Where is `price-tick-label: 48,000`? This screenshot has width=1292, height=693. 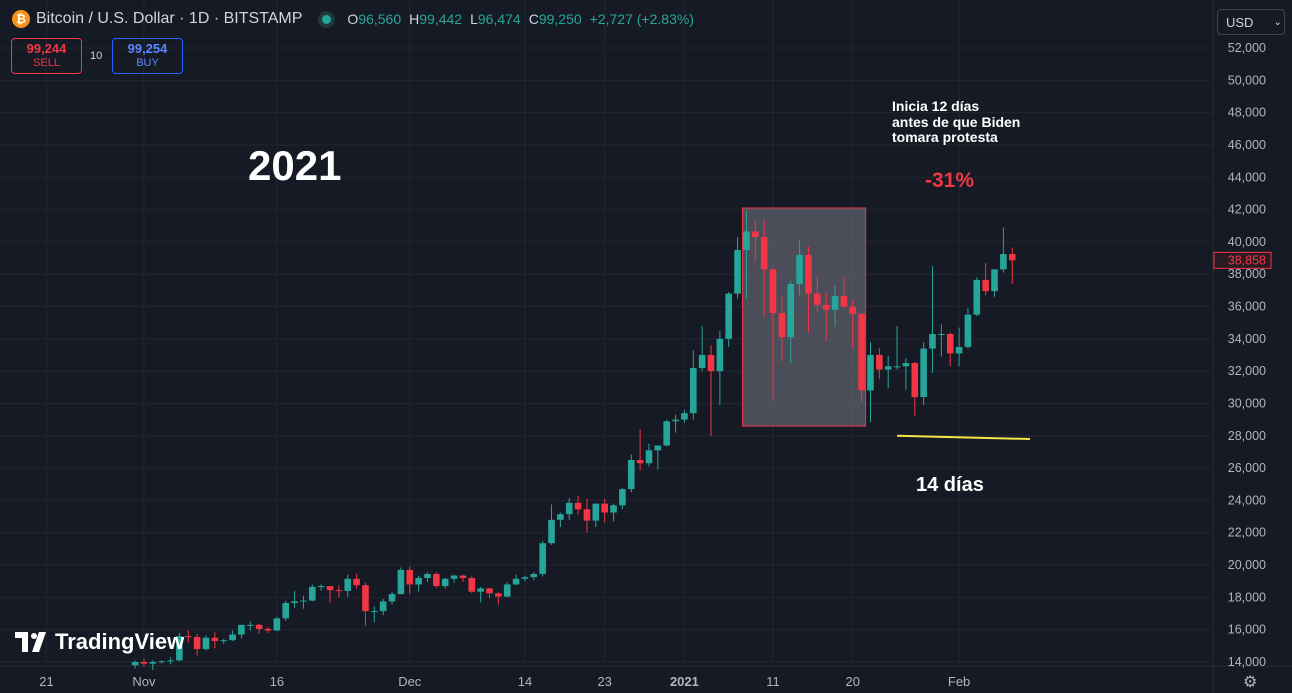
price-tick-label: 48,000 is located at coordinates (1247, 113).